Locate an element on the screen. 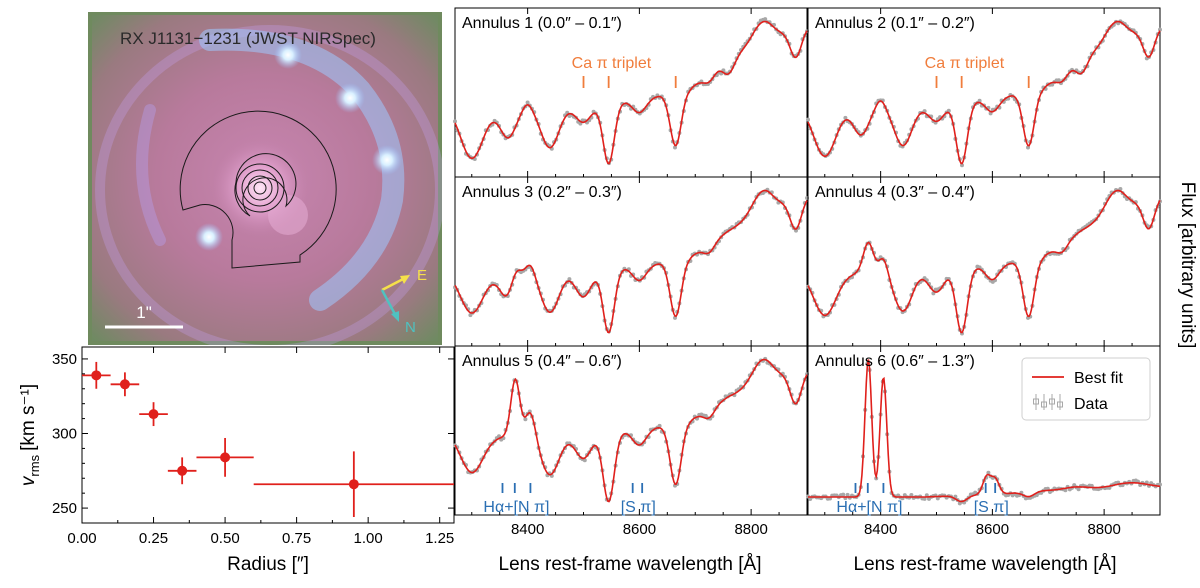  spectrum-panel: Annulus 4 (0.3″ – 0.4″) is located at coordinates (984, 261).